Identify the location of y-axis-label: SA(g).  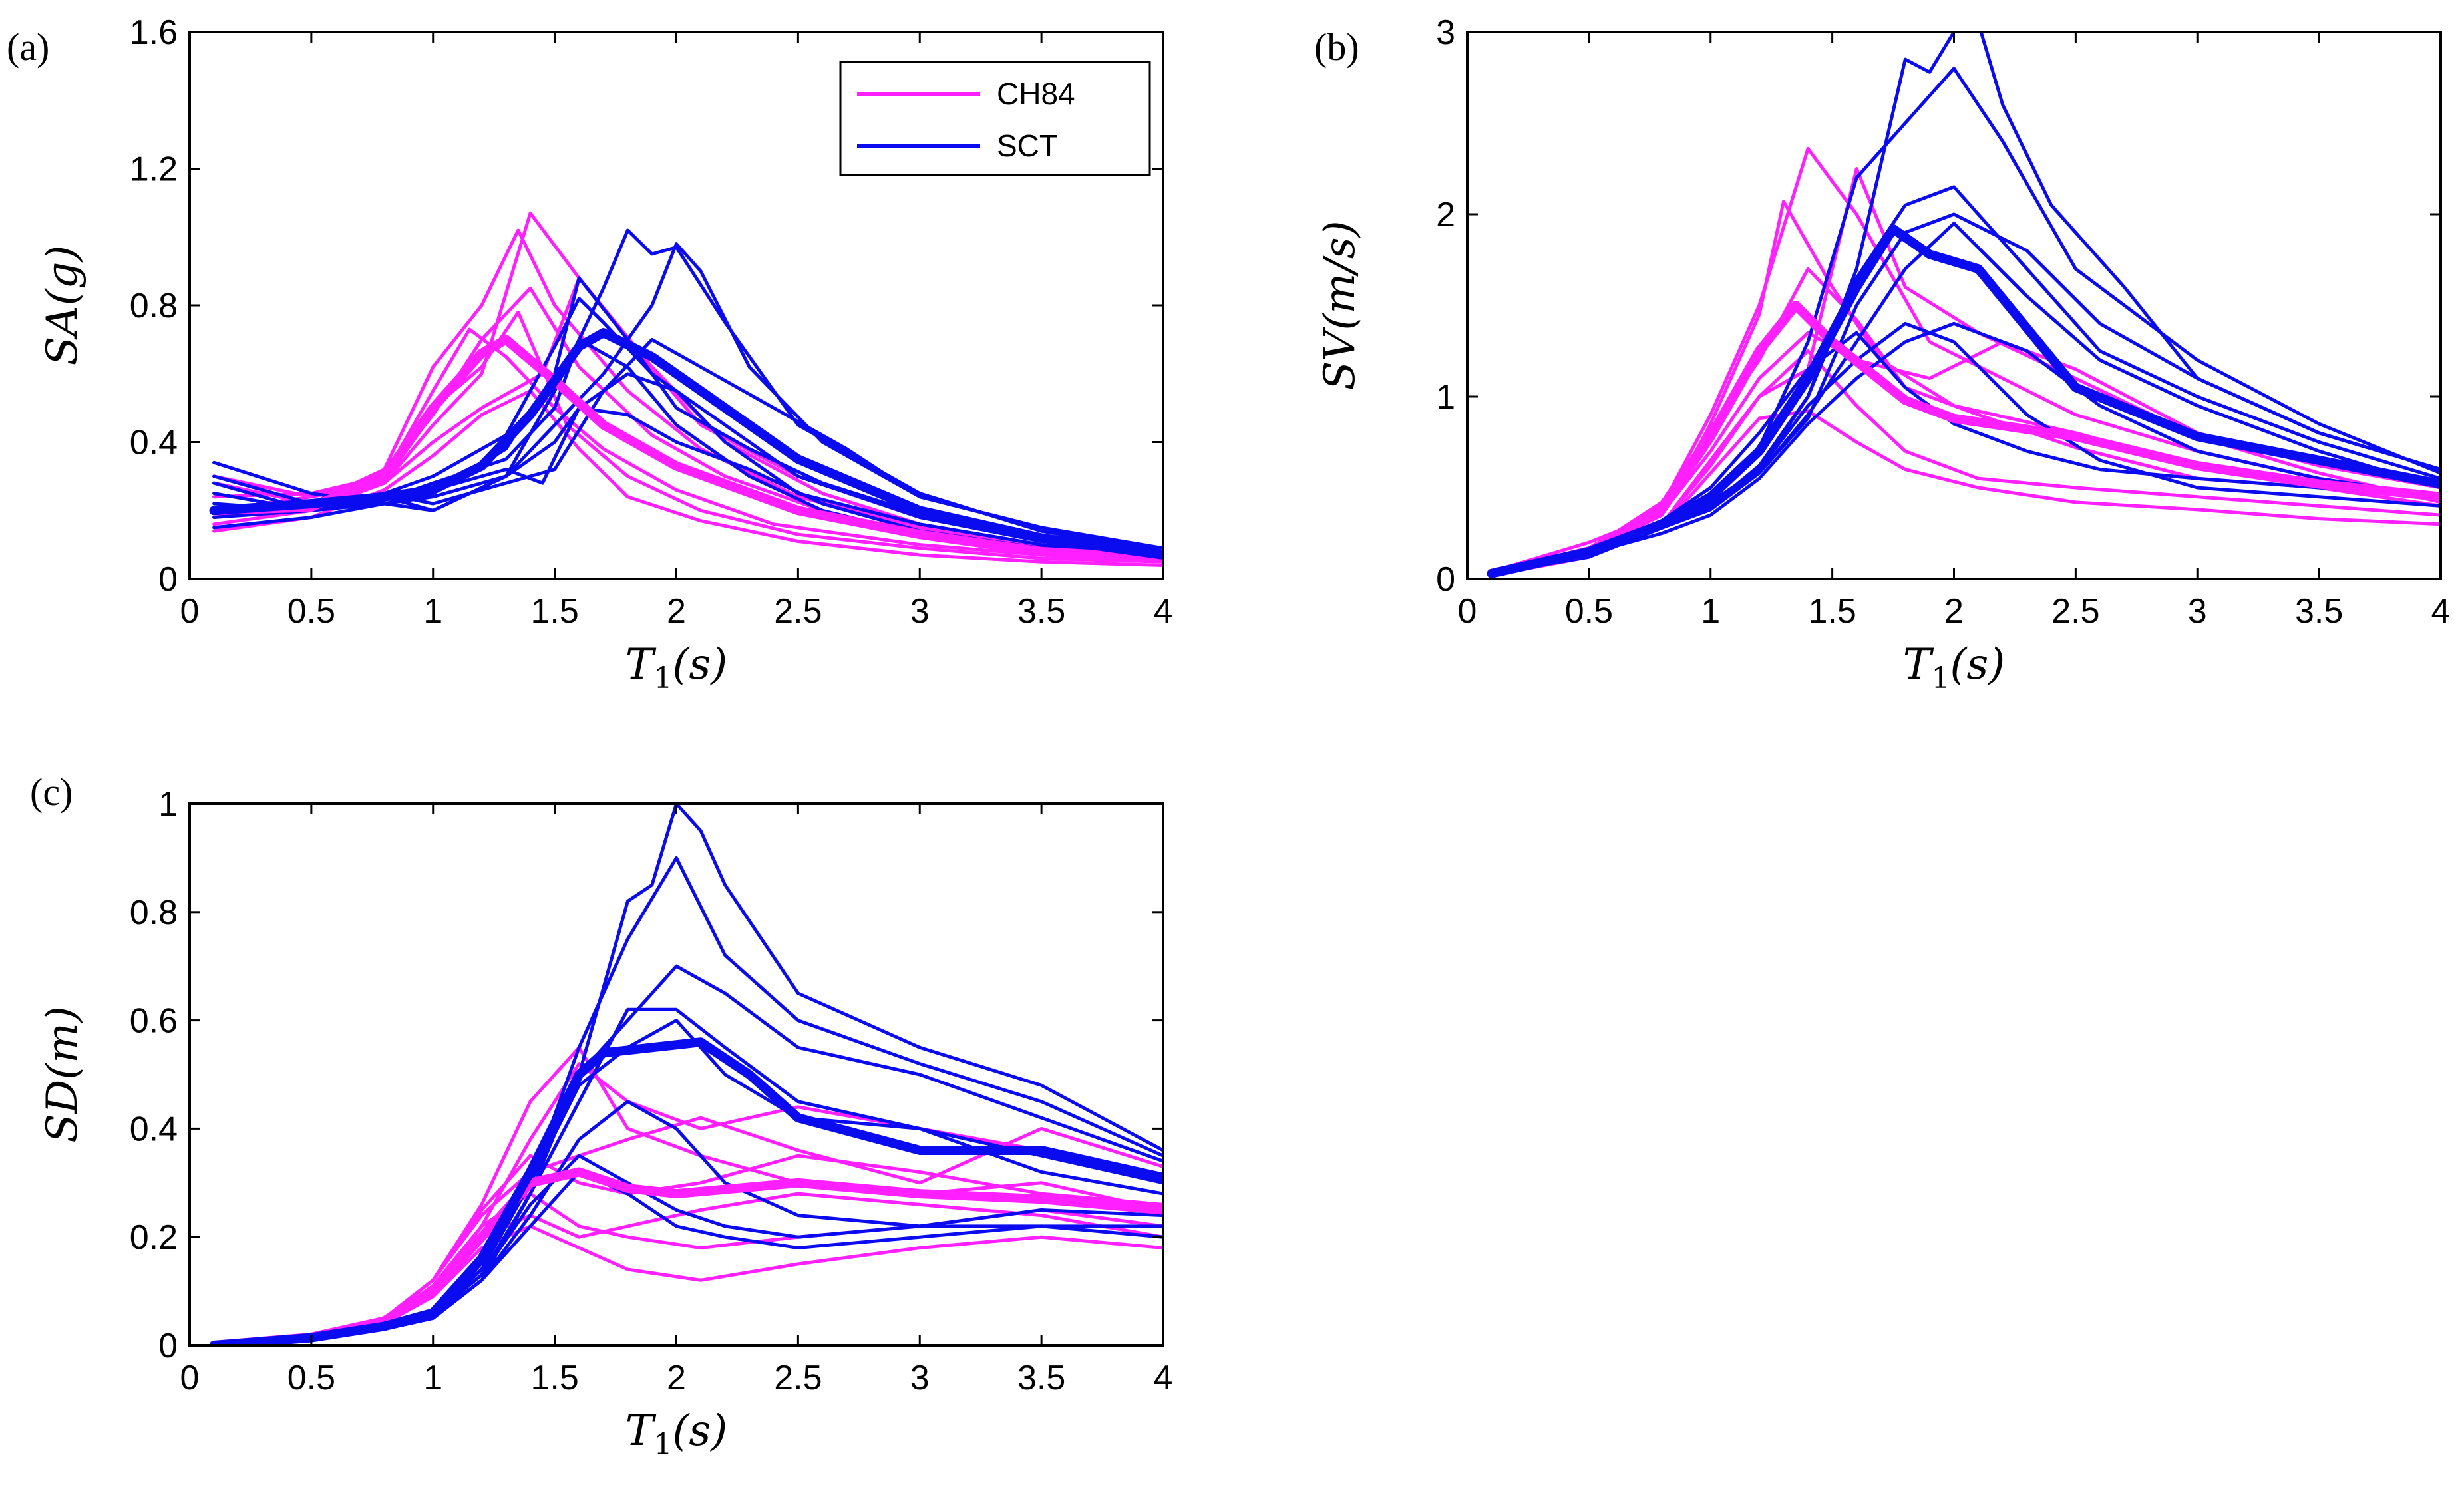
(63, 306).